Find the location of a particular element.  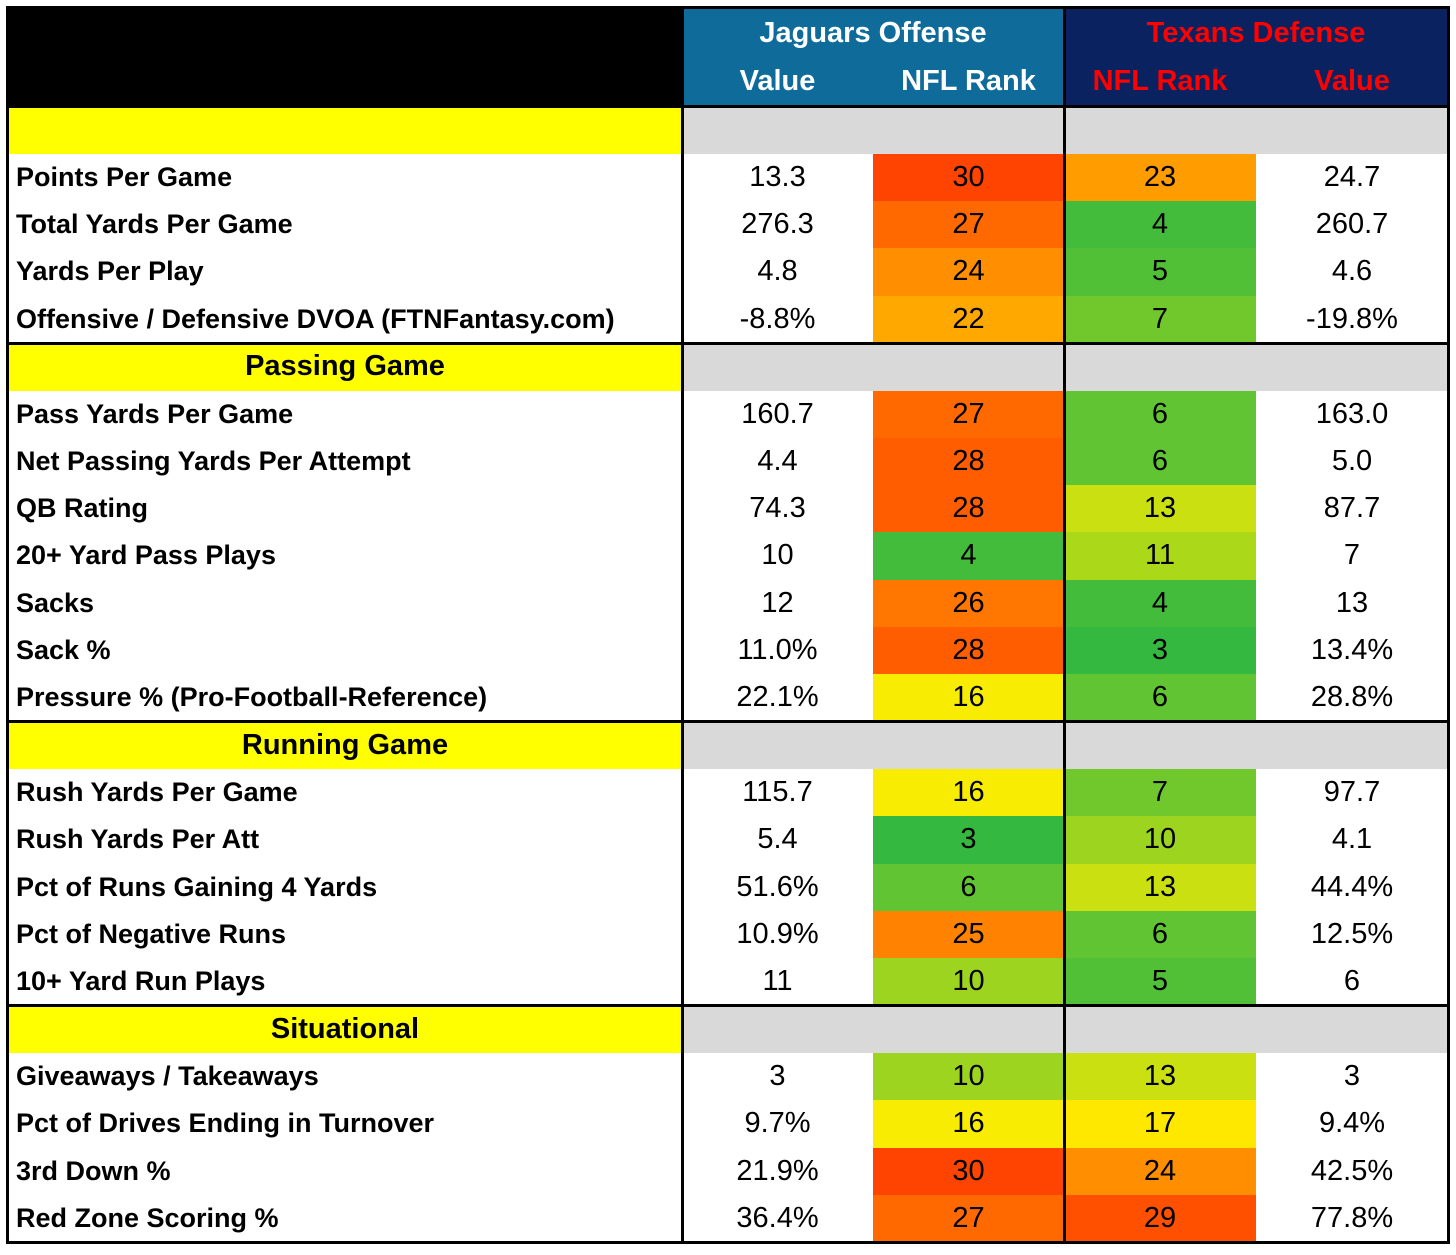

defense-value: 7 is located at coordinates (1352, 555).